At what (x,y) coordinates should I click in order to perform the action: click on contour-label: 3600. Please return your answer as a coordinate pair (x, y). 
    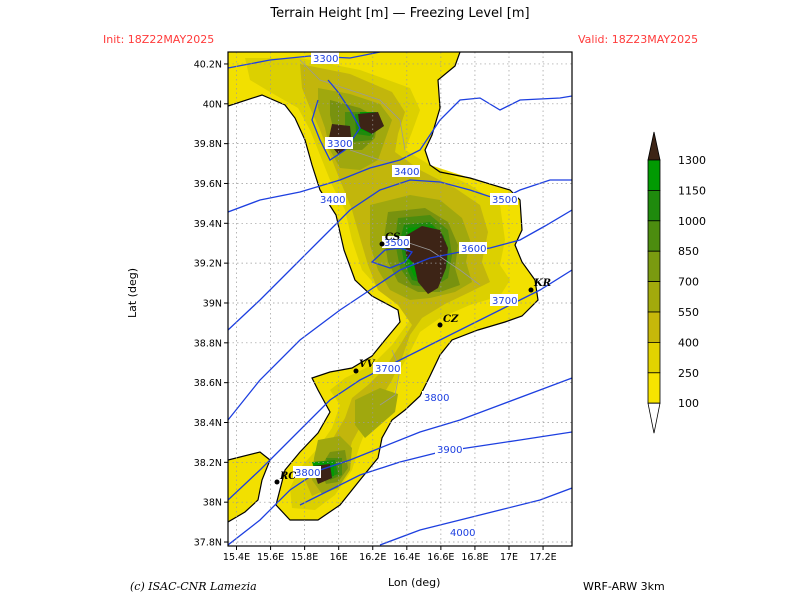
    Looking at the image, I should click on (473, 249).